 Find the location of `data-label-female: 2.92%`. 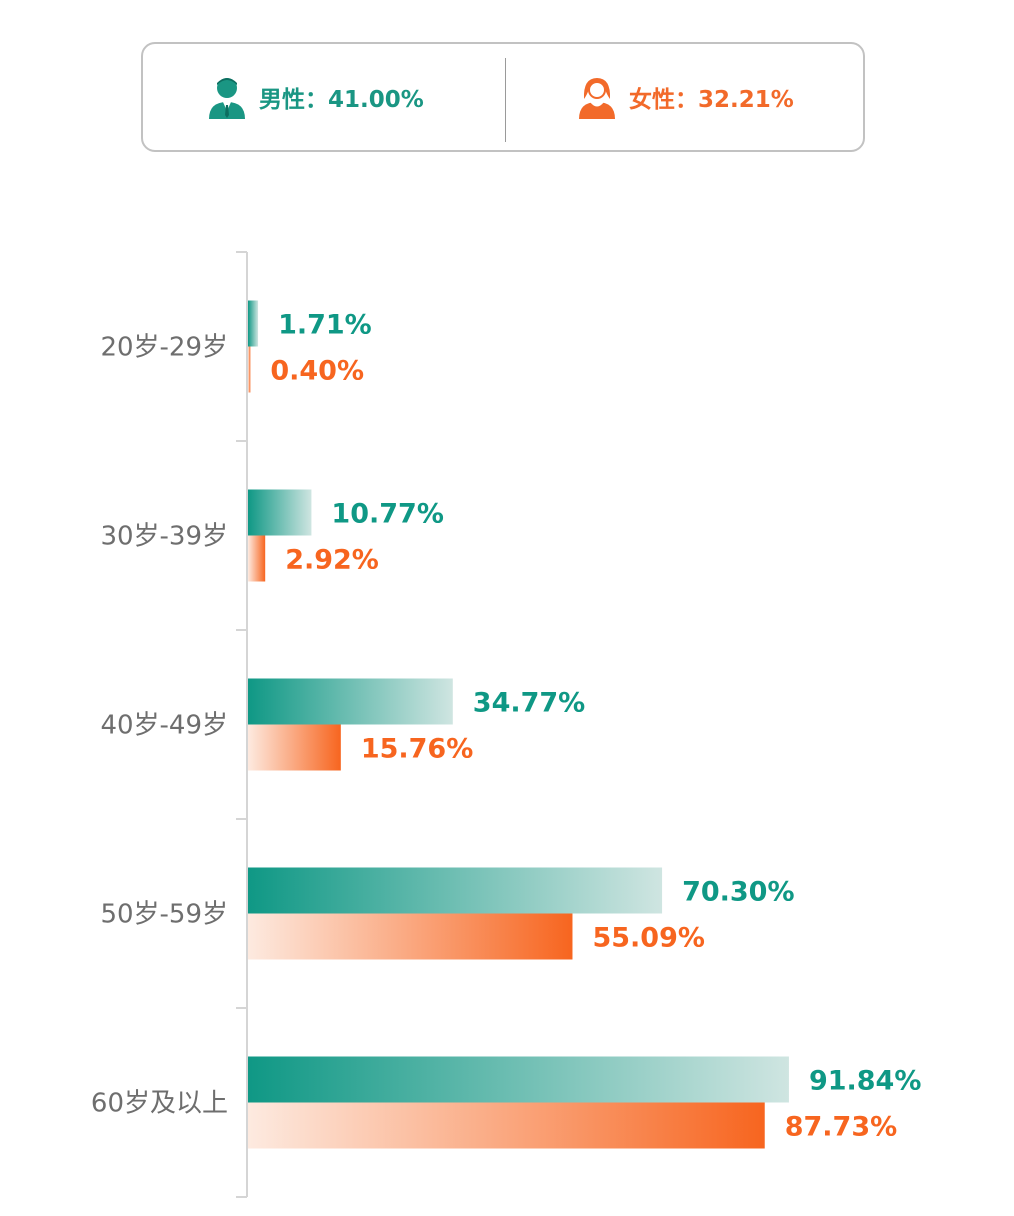

data-label-female: 2.92% is located at coordinates (332, 560).